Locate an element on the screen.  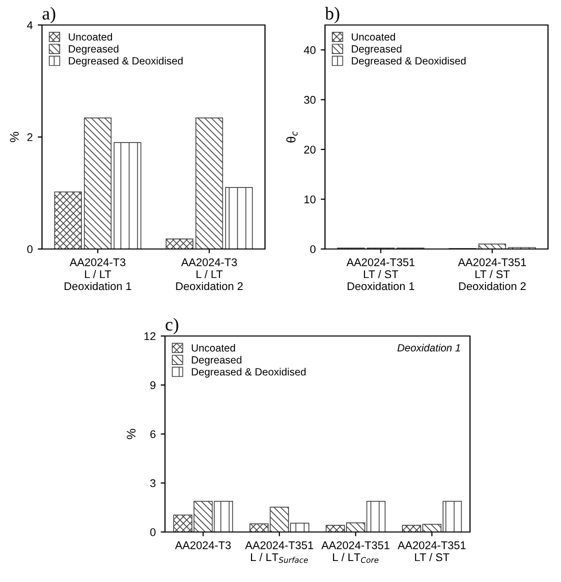
x-tick-label: AA2024-T3 L / LT Deoxidation 1 is located at coordinates (98, 274).